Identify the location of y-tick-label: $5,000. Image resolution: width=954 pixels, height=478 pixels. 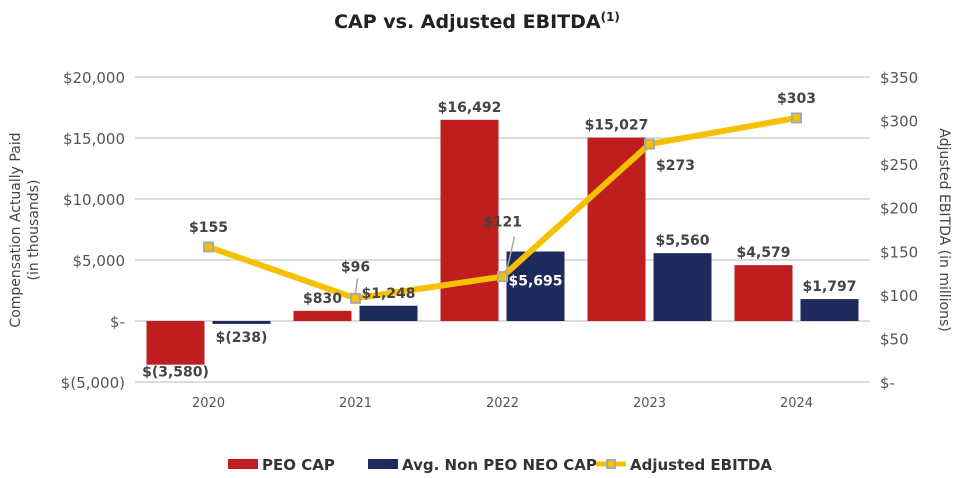
(99, 261).